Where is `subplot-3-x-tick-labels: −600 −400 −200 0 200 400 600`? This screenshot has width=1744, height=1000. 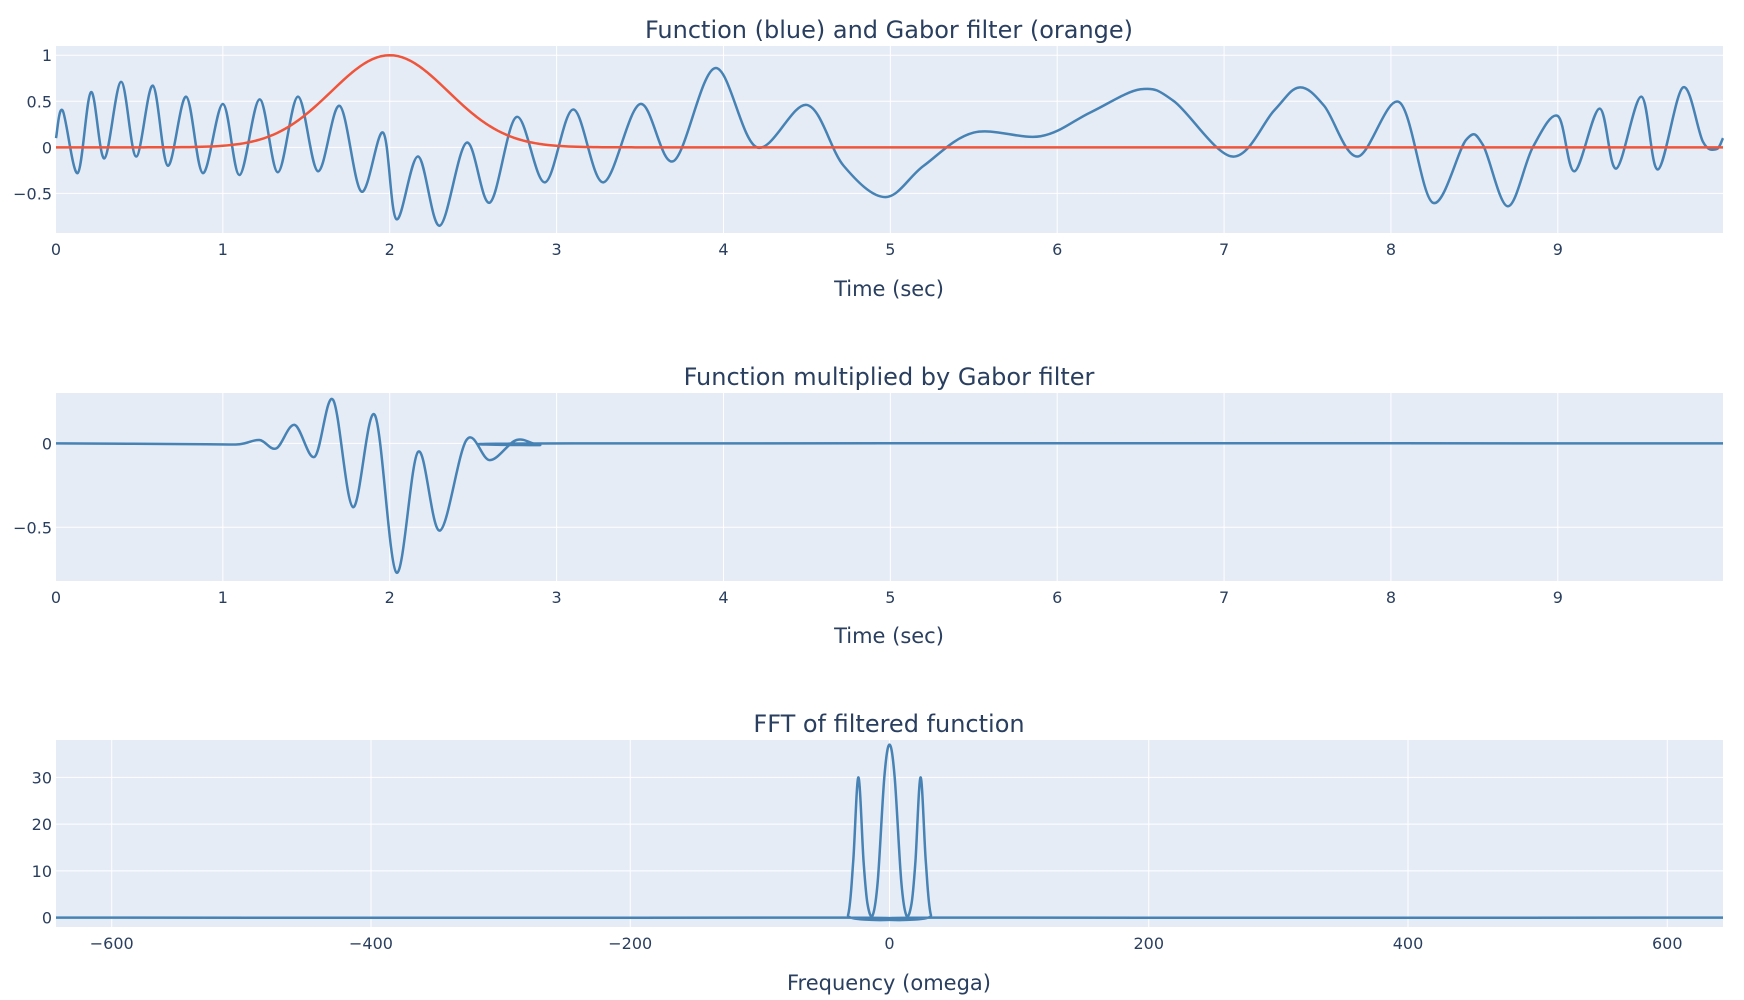
subplot-3-x-tick-labels: −600 −400 −200 0 200 400 600 is located at coordinates (886, 943).